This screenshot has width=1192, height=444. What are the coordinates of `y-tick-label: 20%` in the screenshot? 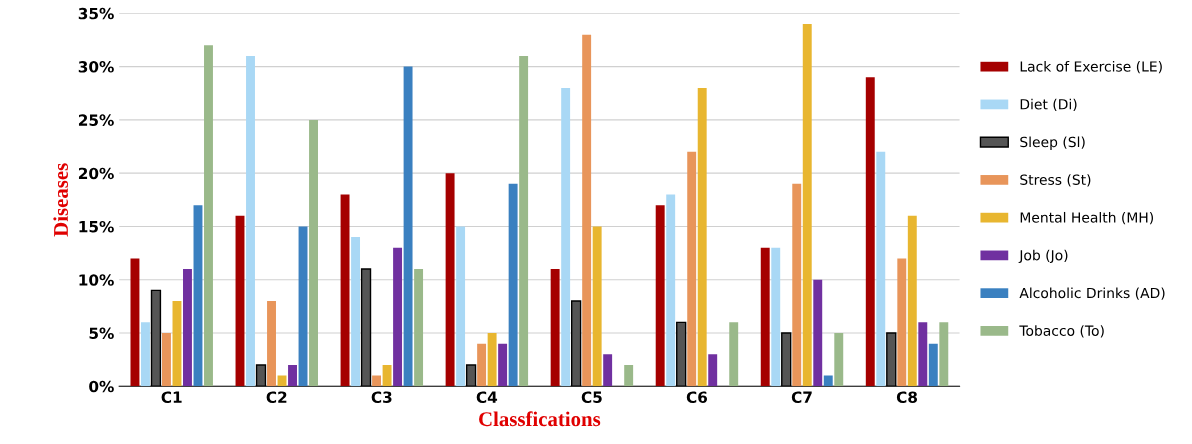 It's located at (96, 173).